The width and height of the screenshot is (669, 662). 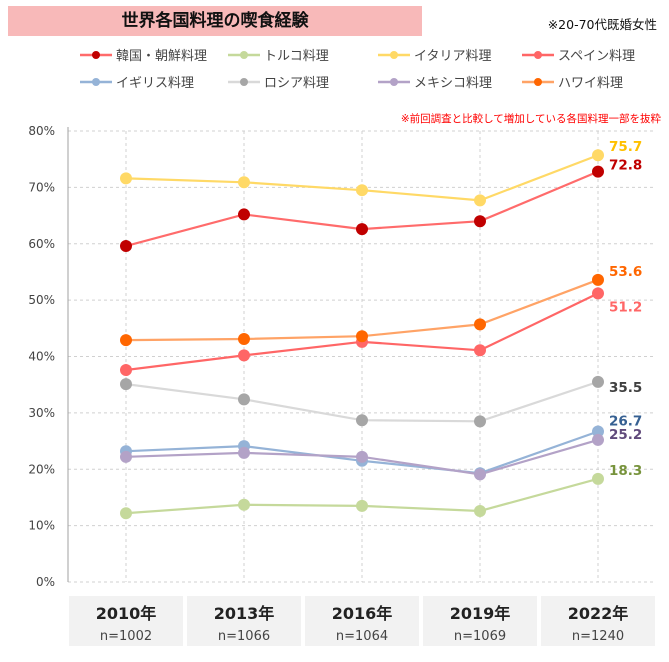 I want to click on category-label: 2010年 n=1002, so click(x=126, y=621).